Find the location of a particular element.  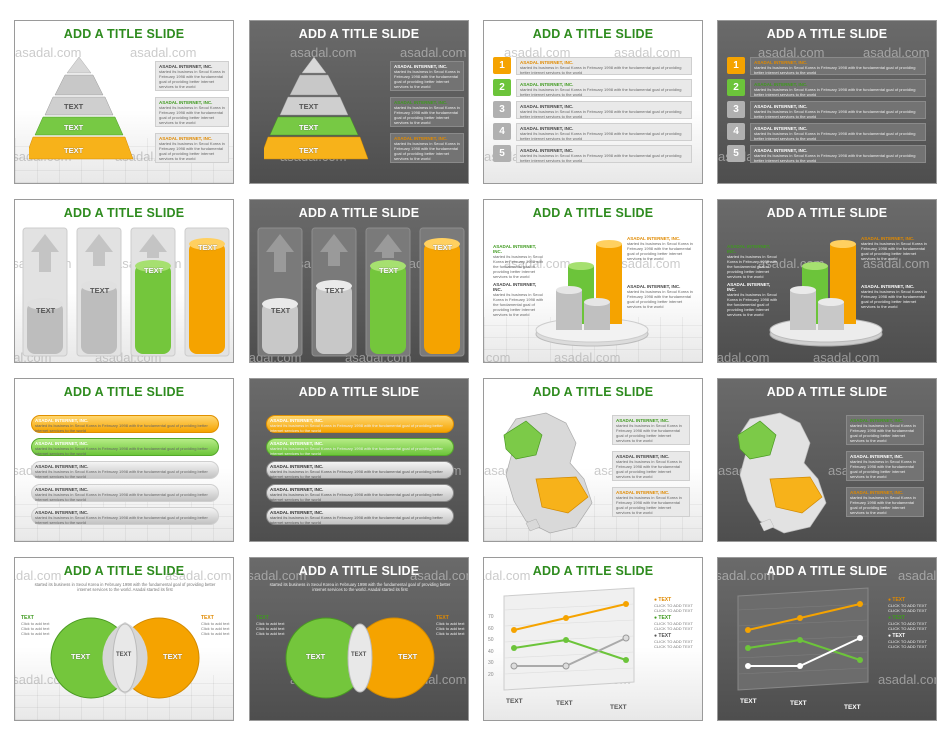

pyramid-text-2: TEXT is located at coordinates (309, 127).